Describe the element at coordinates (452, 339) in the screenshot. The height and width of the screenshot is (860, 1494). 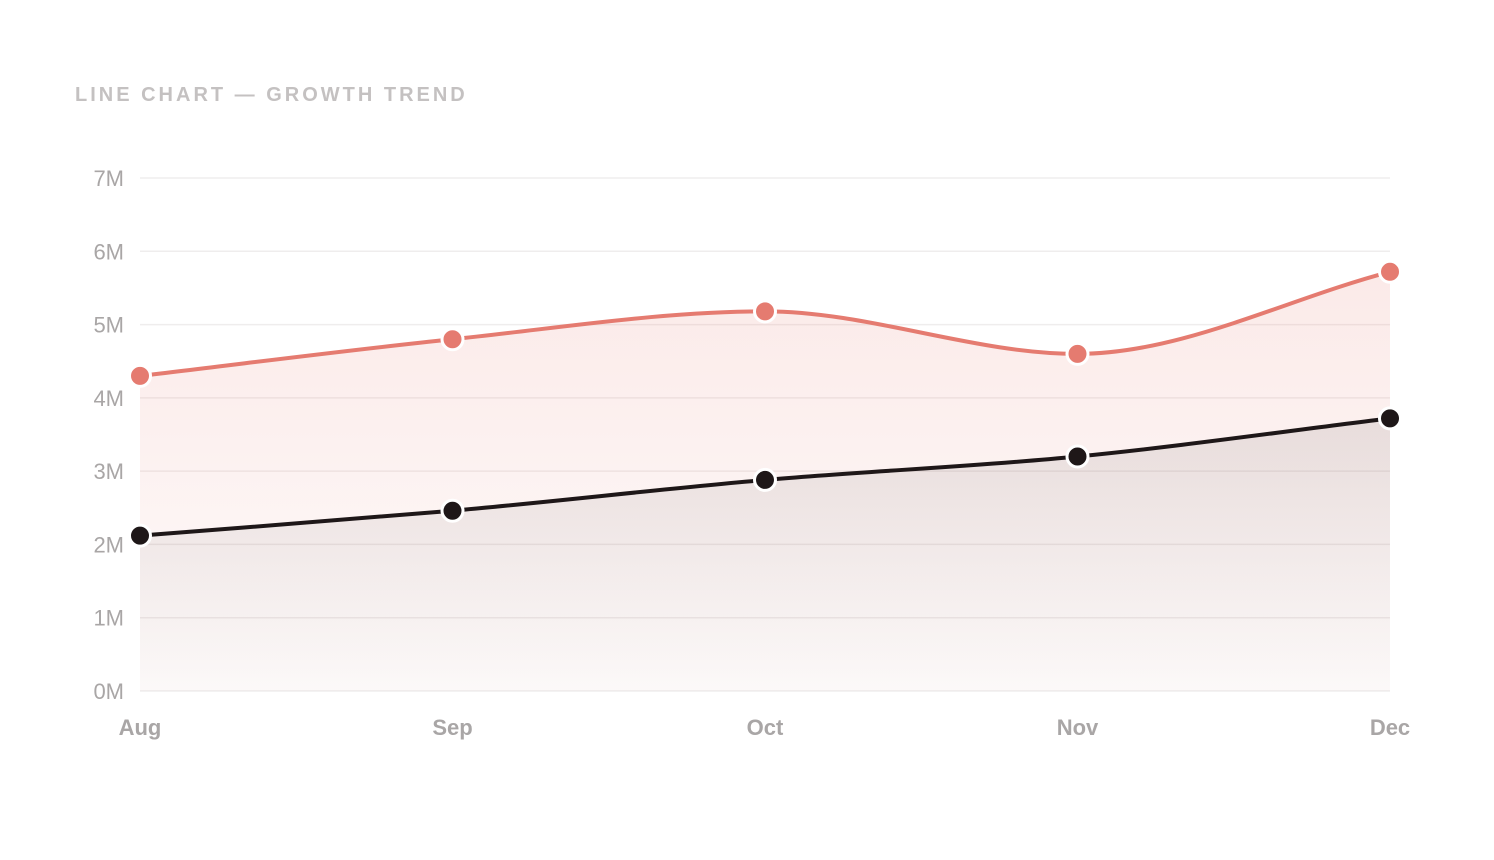
I see `series-0-point-sep` at that location.